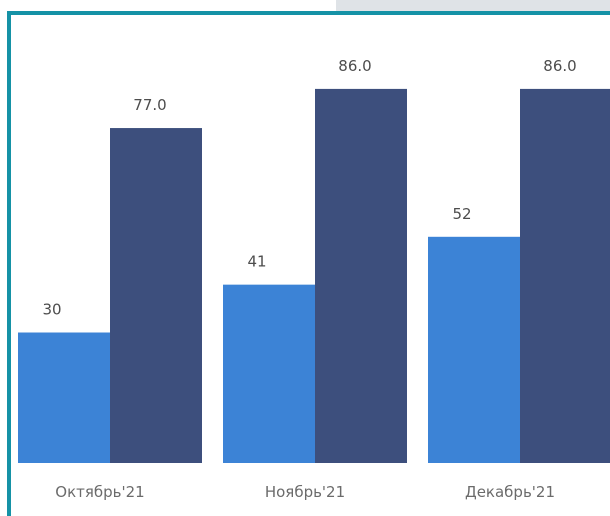 The width and height of the screenshot is (610, 516). What do you see at coordinates (461, 214) in the screenshot?
I see `data-label-light-2: 52` at bounding box center [461, 214].